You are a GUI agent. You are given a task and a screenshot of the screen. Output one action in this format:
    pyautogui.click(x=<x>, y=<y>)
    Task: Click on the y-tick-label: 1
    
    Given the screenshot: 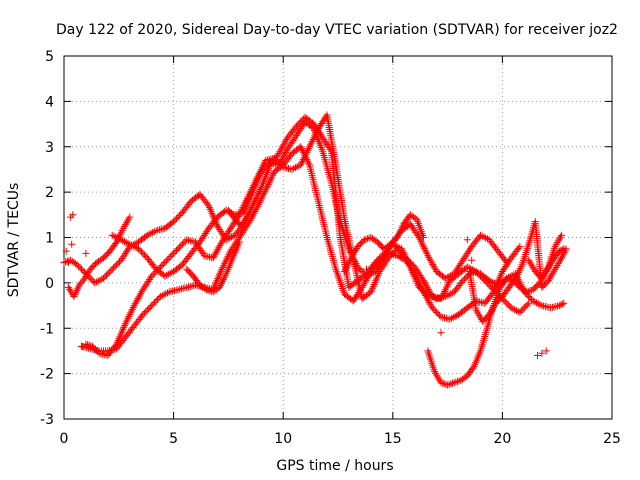 What is the action you would take?
    pyautogui.click(x=49, y=239)
    